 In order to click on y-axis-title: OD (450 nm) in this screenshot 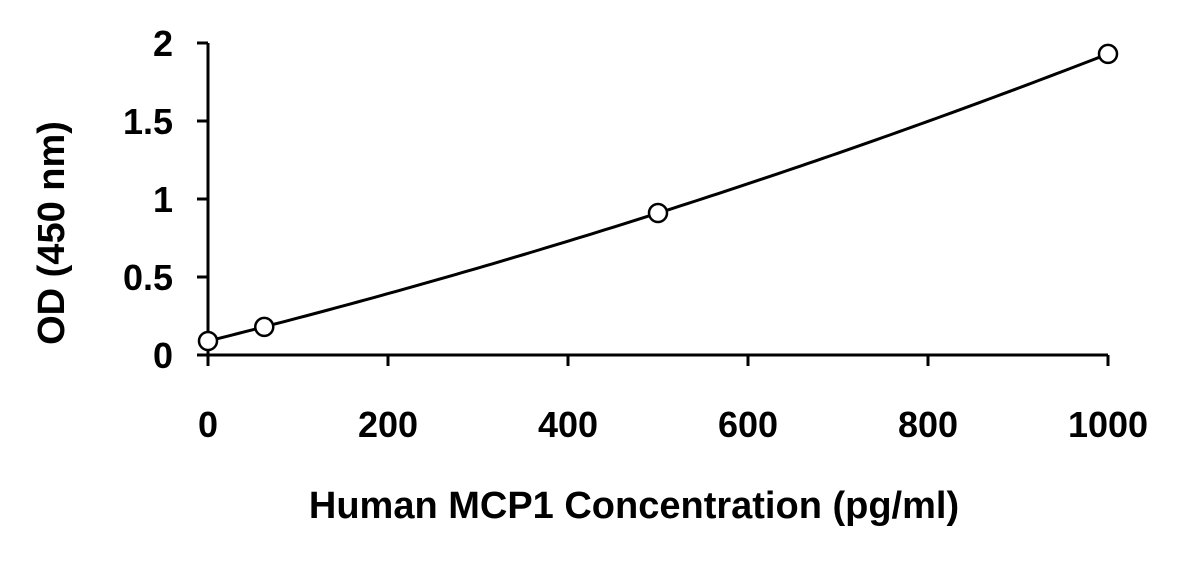, I will do `click(52, 233)`.